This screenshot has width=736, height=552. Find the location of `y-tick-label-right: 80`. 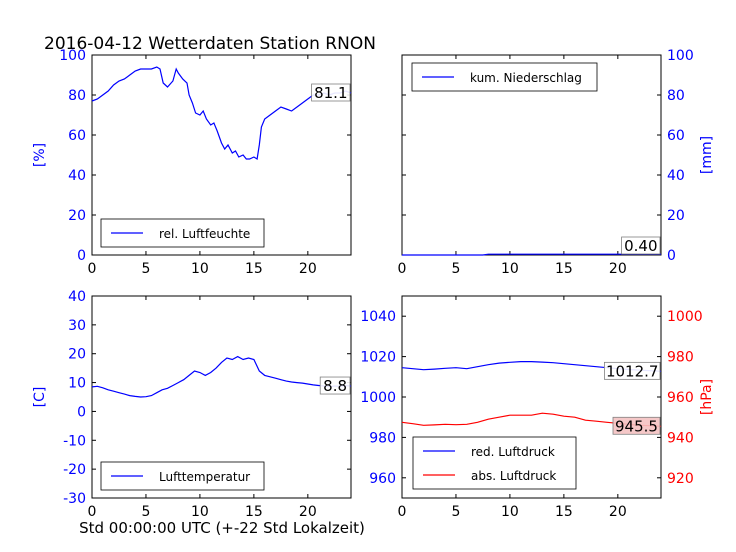

y-tick-label-right: 80 is located at coordinates (676, 96).